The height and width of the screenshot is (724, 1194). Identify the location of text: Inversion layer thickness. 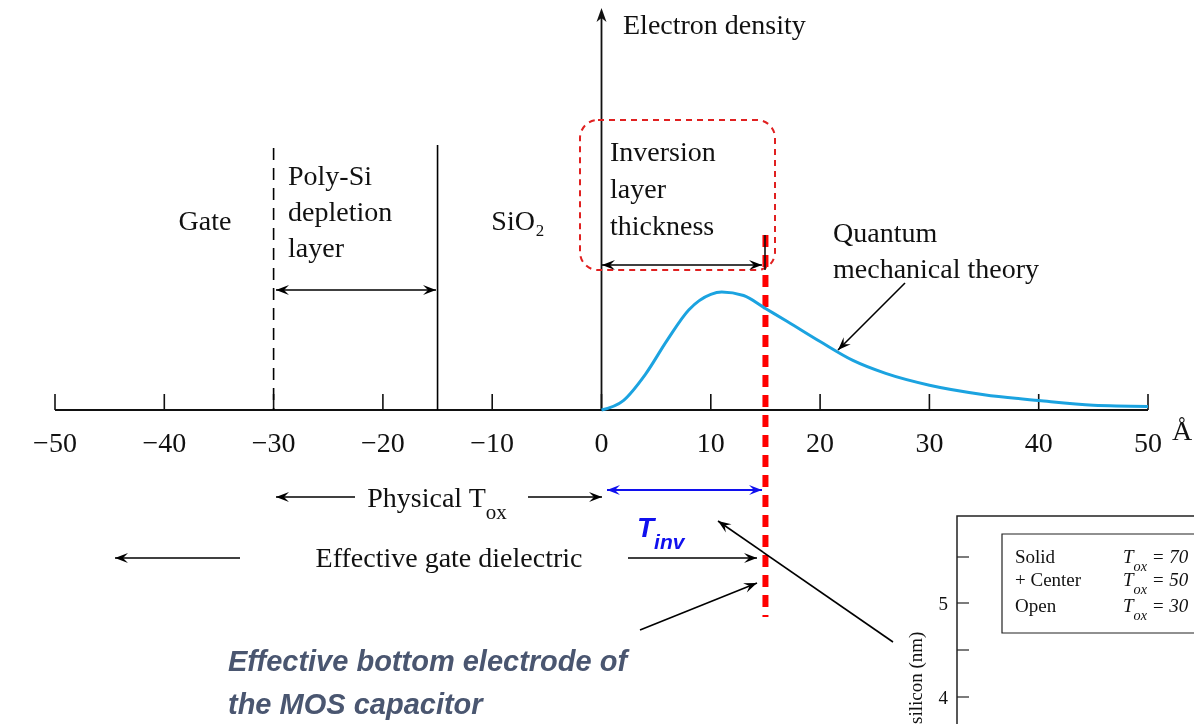
(663, 188).